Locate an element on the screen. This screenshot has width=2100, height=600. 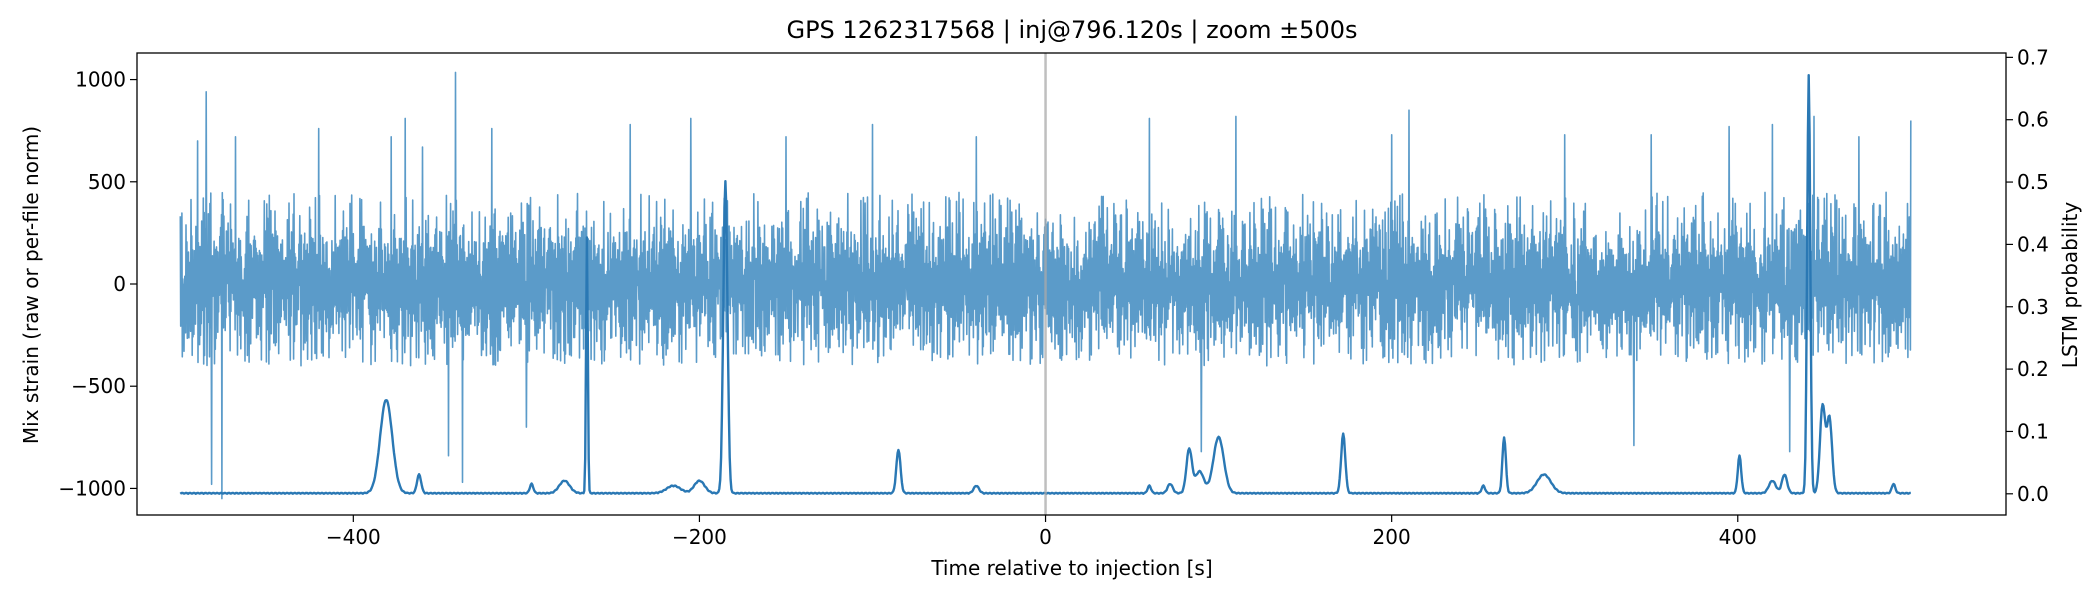
y2-tick-label: 0.1 is located at coordinates (2033, 431).